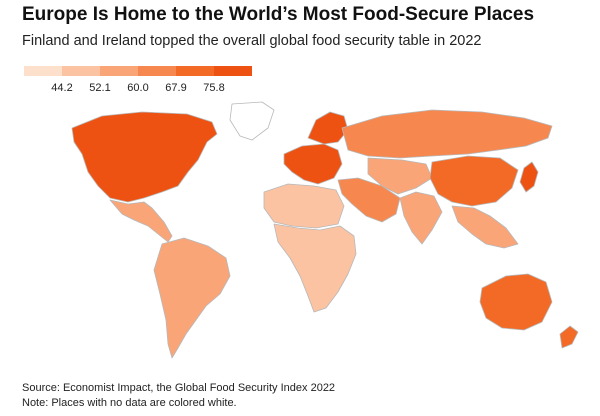 This screenshot has height=416, width=600. I want to click on japan-icon, so click(529, 177).